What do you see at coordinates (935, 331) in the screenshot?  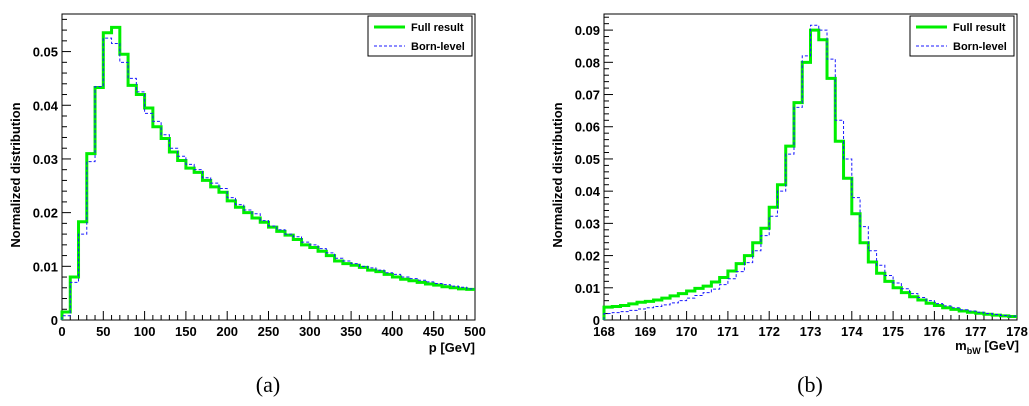 I see `x-tick-label: 176` at bounding box center [935, 331].